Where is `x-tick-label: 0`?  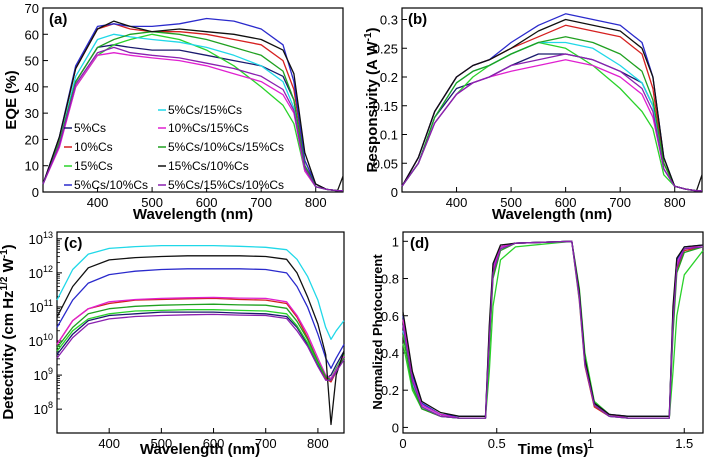 x-tick-label: 0 is located at coordinates (402, 443).